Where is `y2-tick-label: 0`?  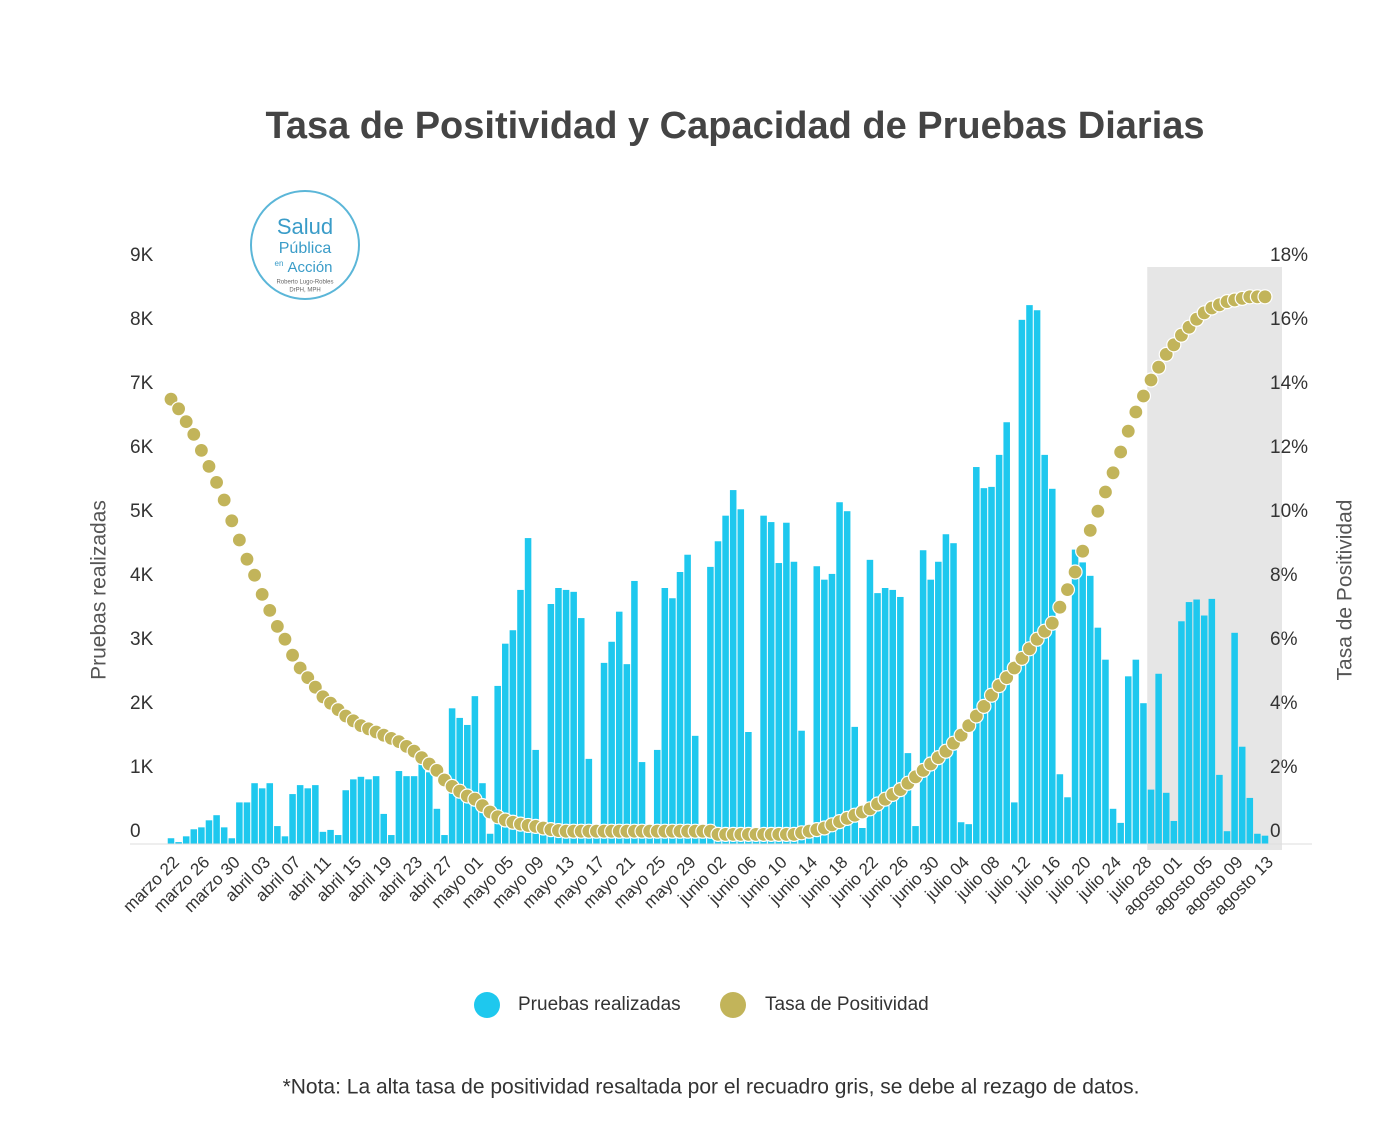 y2-tick-label: 0 is located at coordinates (1275, 831).